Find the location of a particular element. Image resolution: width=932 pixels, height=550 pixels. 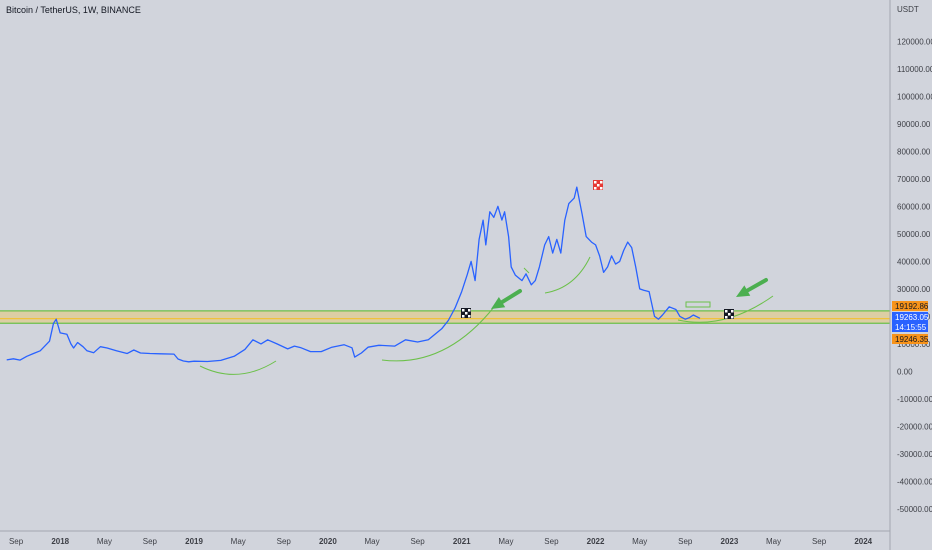

flag-icon-2022 is located at coordinates (729, 314).